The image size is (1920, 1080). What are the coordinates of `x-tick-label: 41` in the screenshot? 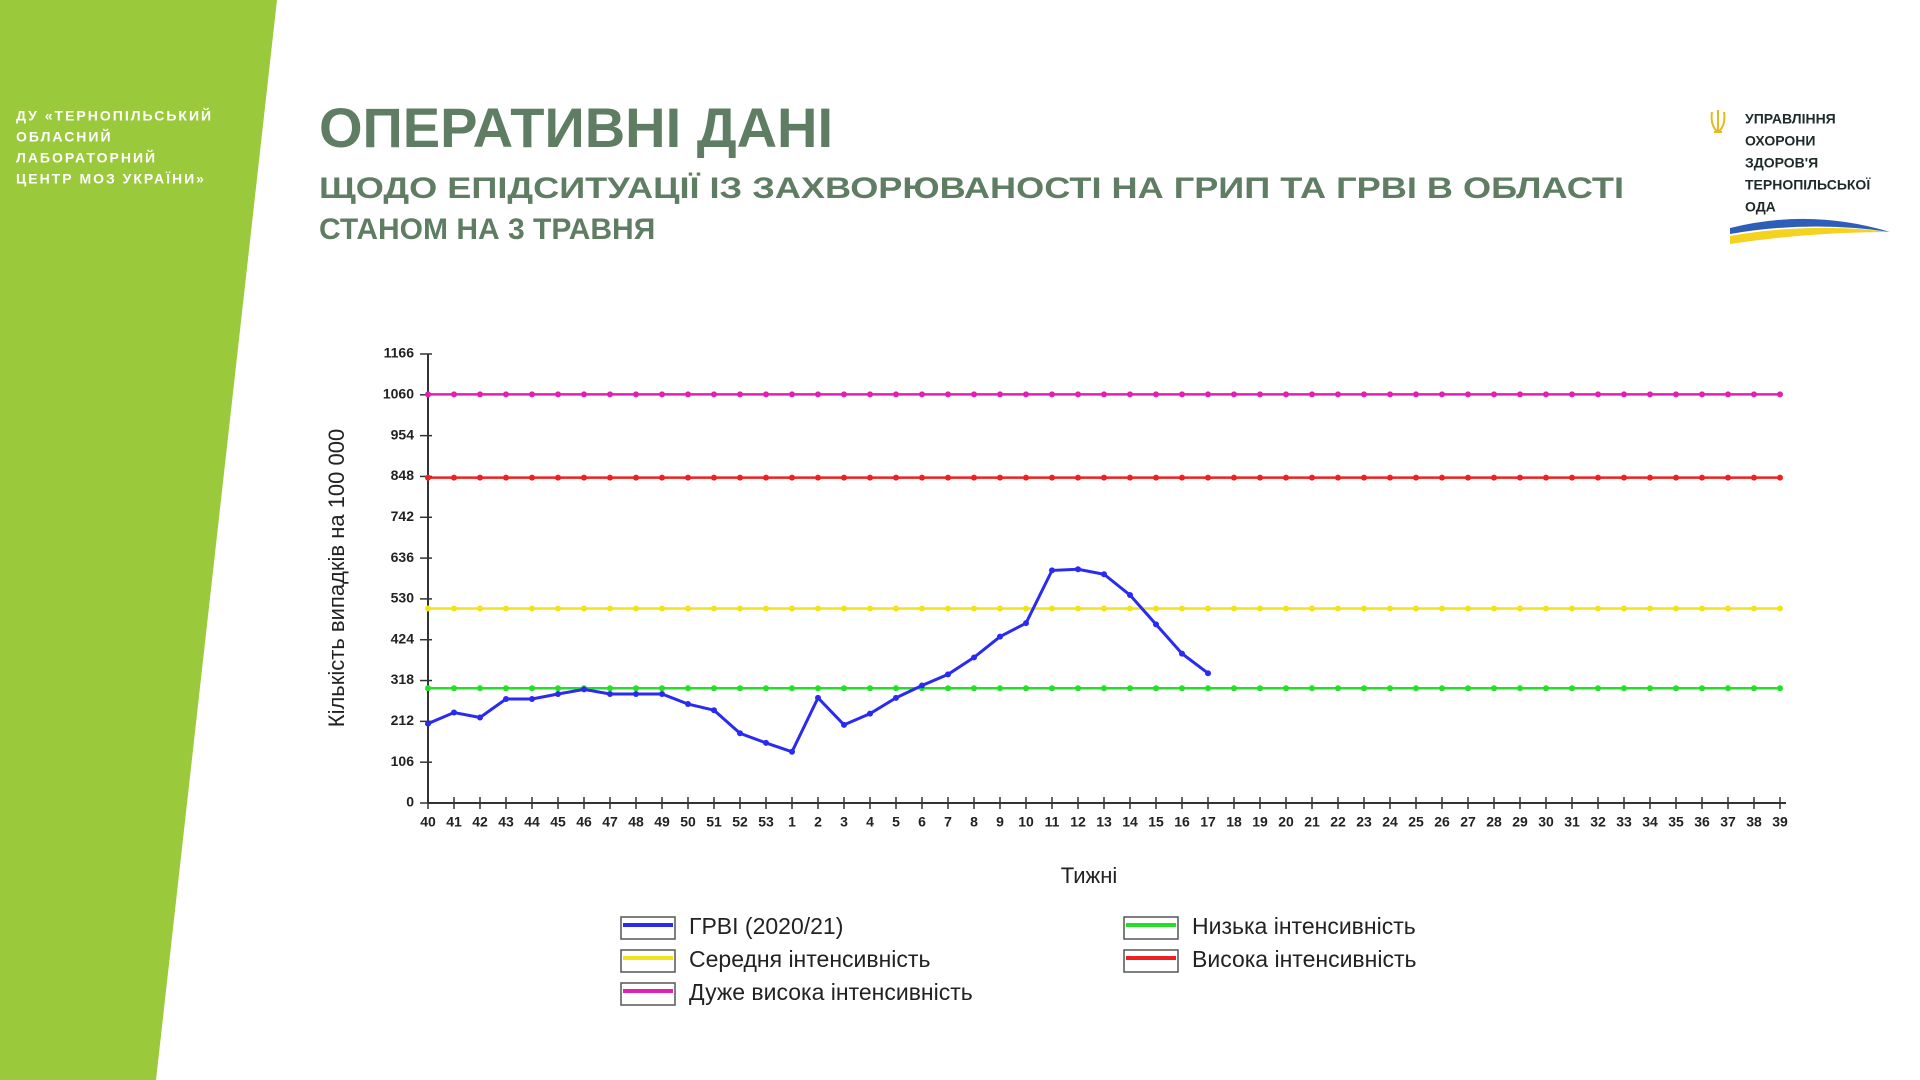 It's located at (454, 822).